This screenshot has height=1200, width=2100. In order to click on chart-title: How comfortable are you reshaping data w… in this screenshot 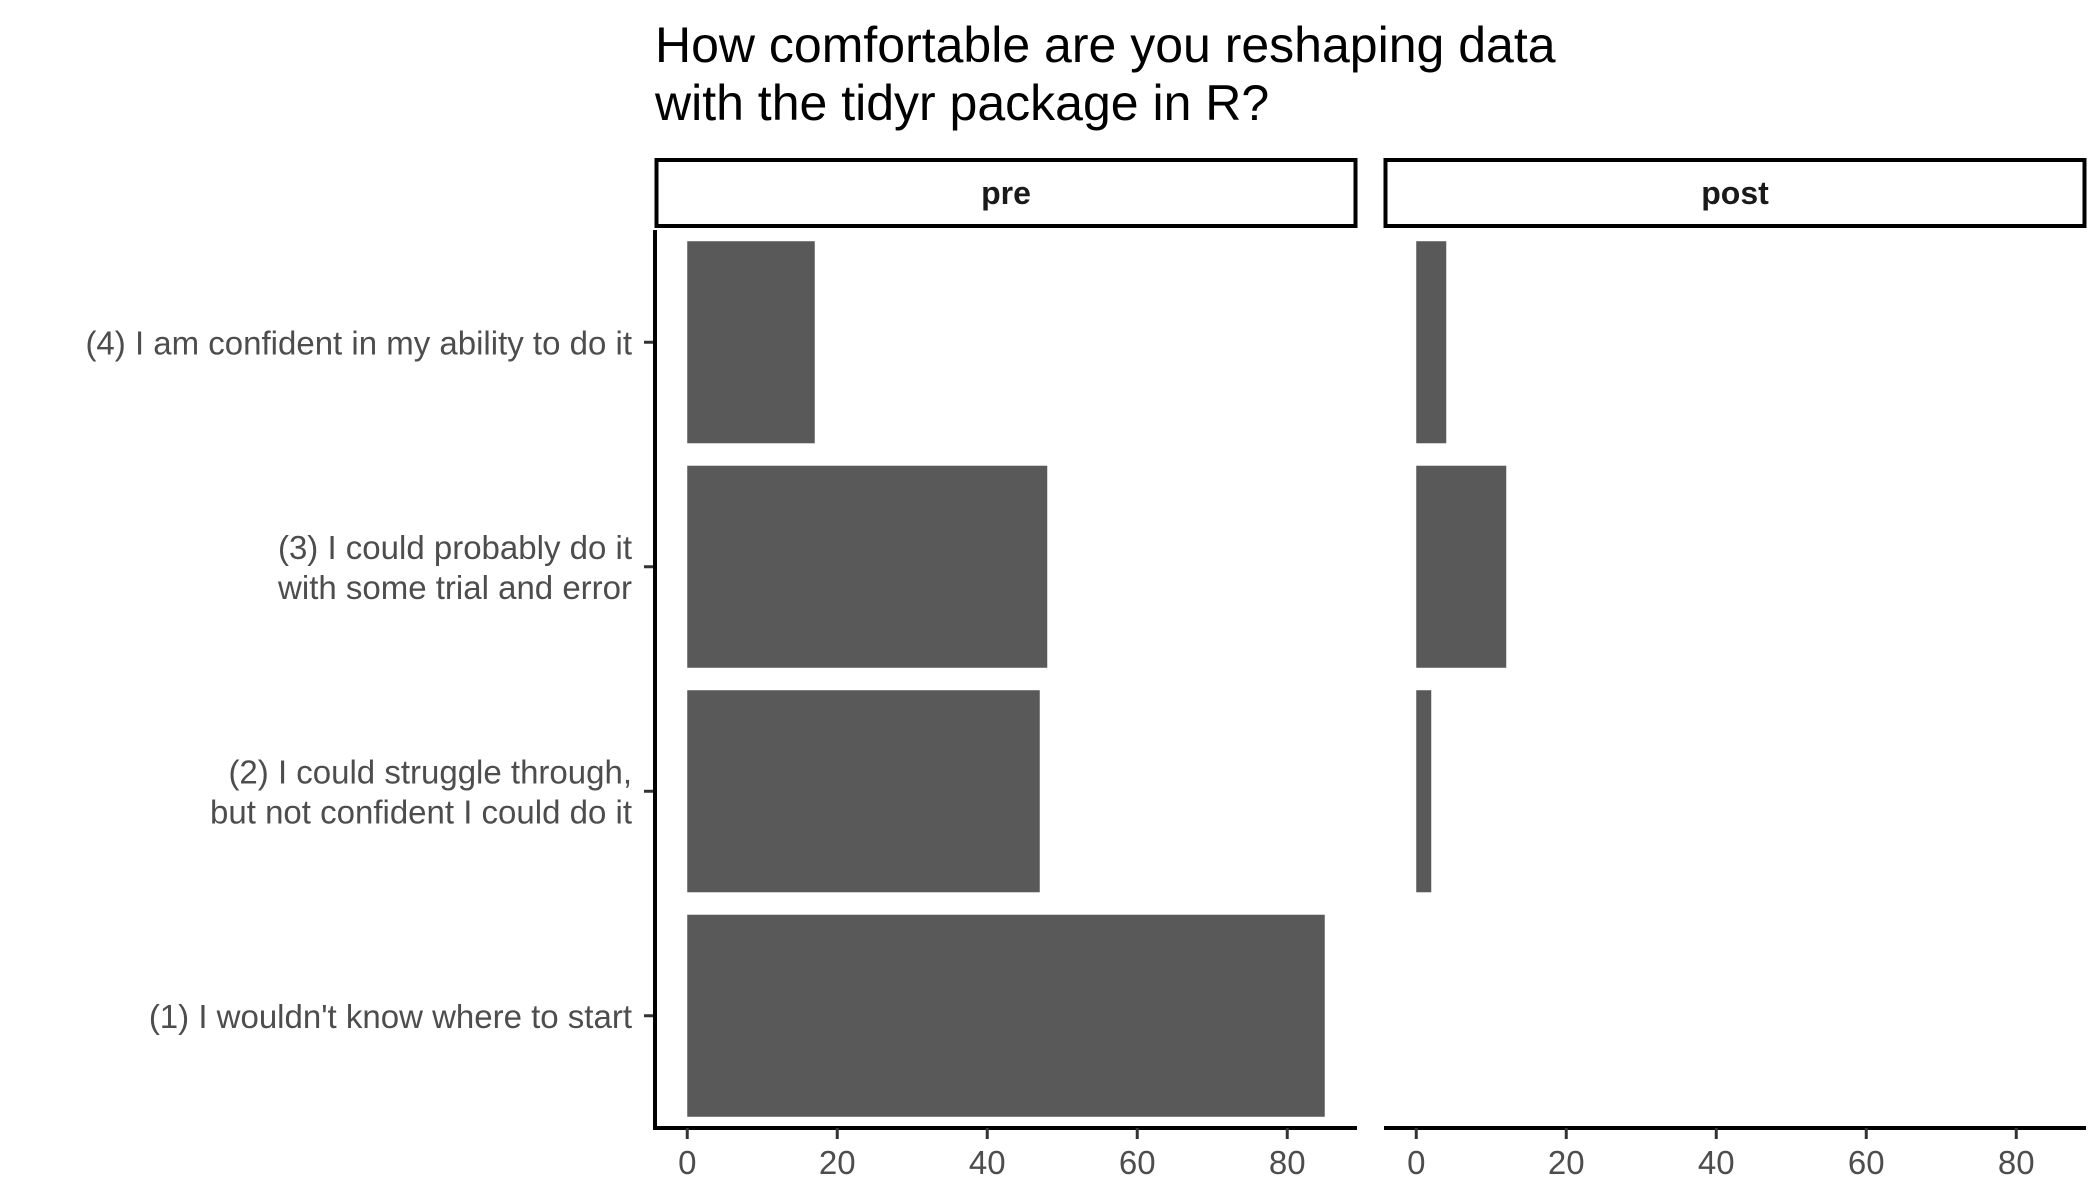, I will do `click(1111, 74)`.